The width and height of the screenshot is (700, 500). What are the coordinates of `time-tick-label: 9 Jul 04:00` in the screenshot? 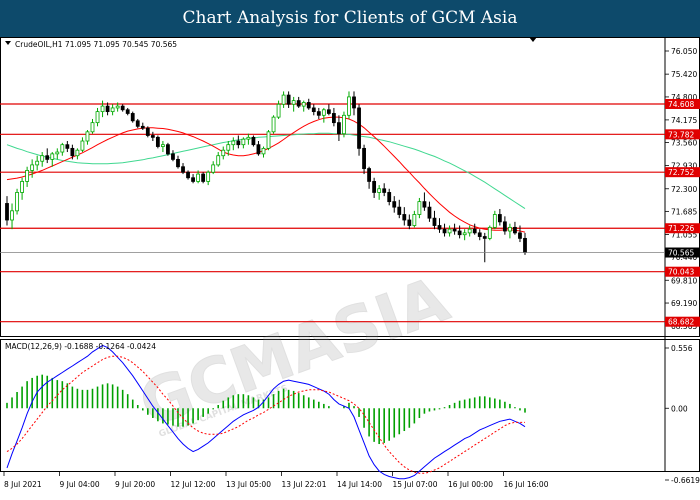 It's located at (80, 484).